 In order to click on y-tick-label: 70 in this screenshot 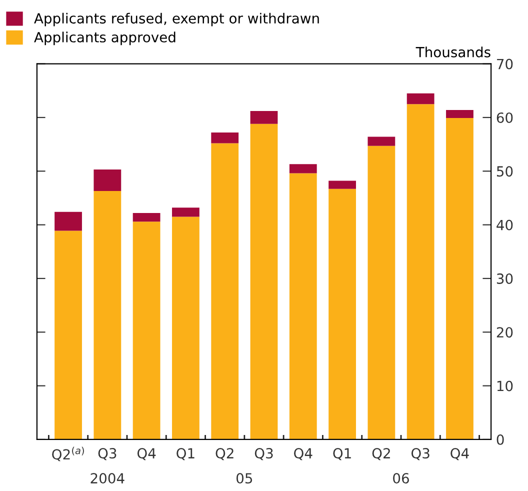, I will do `click(505, 64)`.